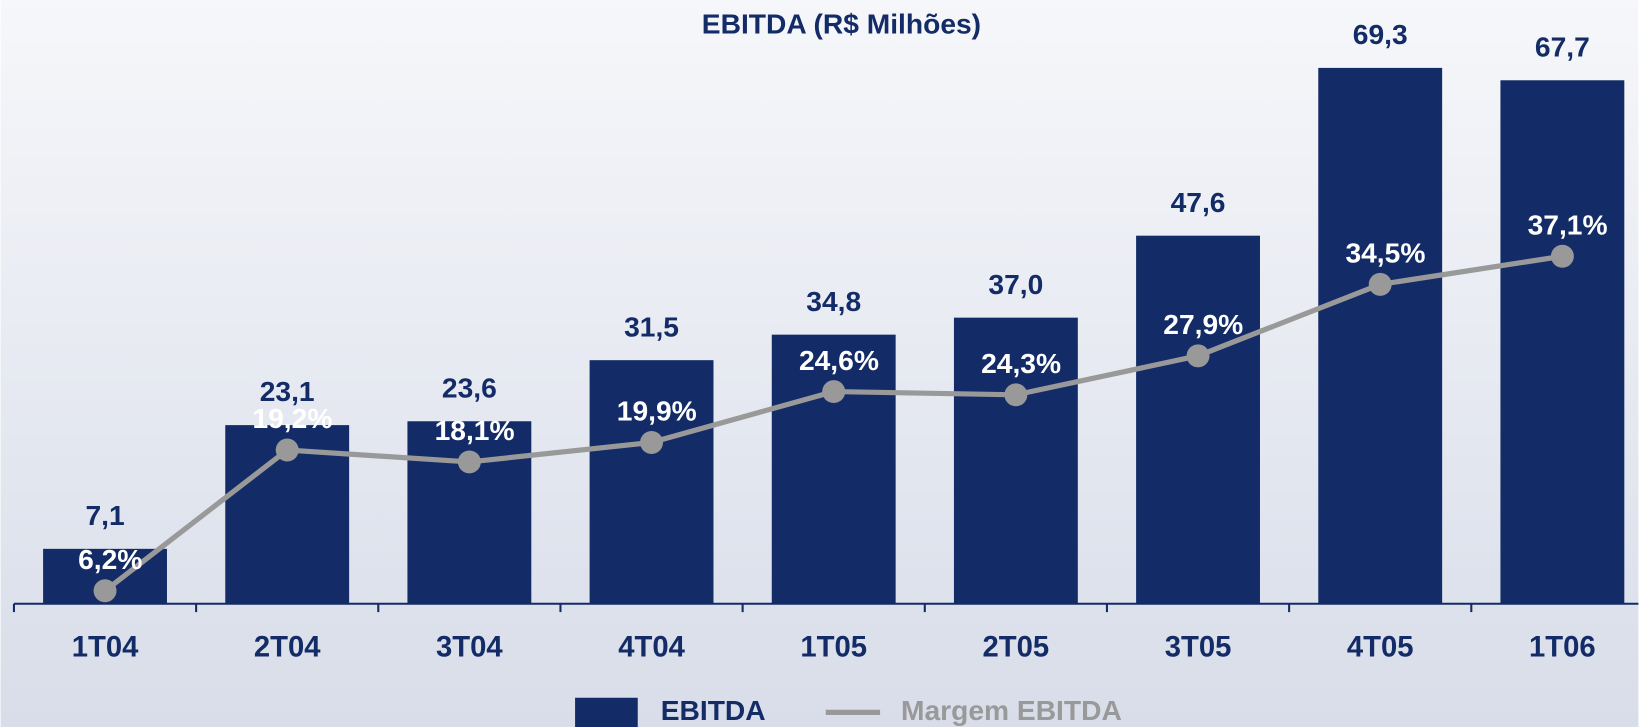  I want to click on x-tick-label: 4T05, so click(1380, 647).